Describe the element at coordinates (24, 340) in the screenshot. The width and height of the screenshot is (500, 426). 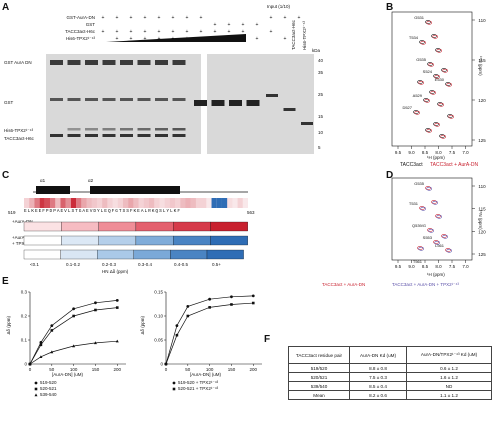
I see `chart-ytick-label: 0.1` at that location.